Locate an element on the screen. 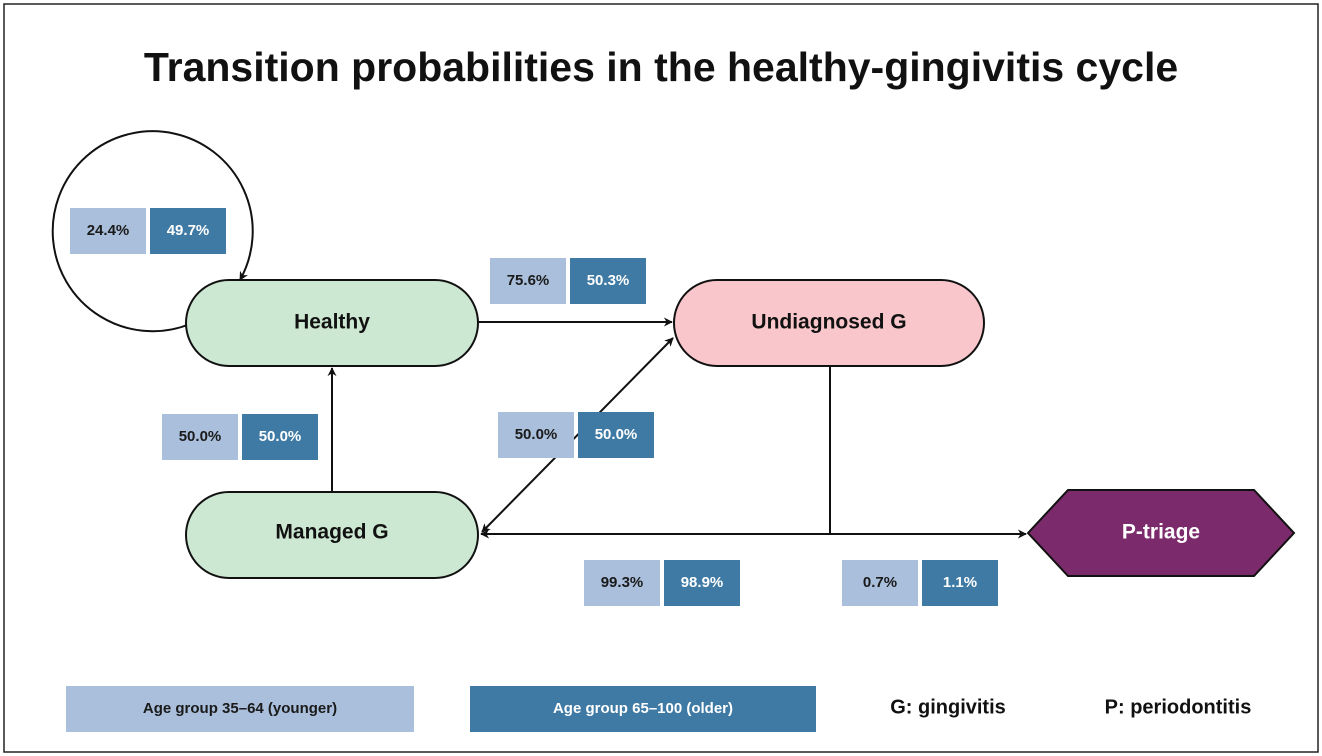 The width and height of the screenshot is (1322, 756). prob-younger: 0.7% is located at coordinates (880, 582).